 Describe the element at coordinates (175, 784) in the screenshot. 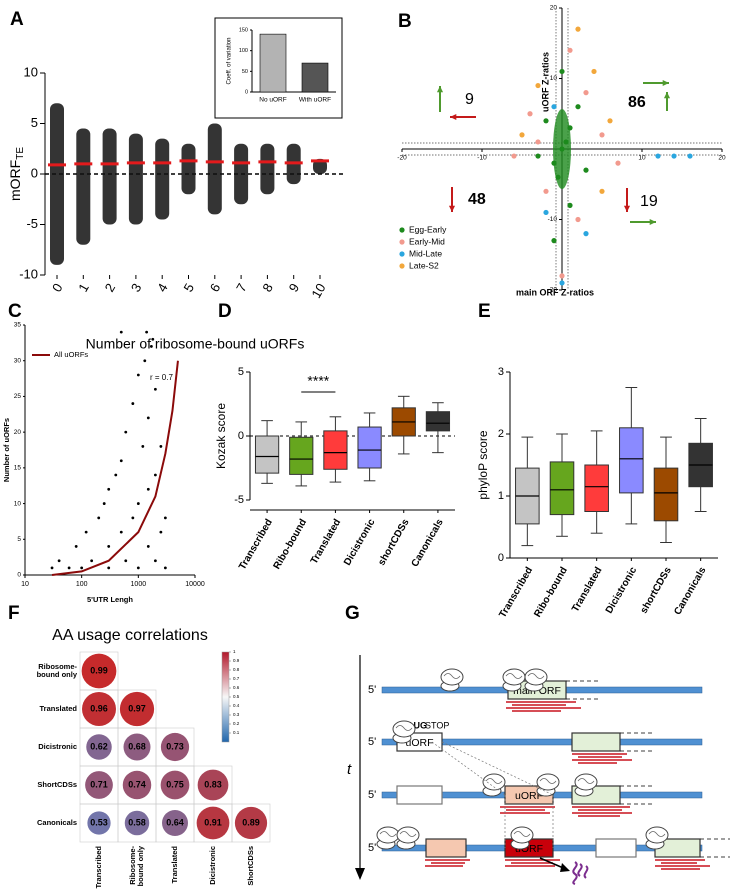

I see `correlation-label: 0.75` at that location.